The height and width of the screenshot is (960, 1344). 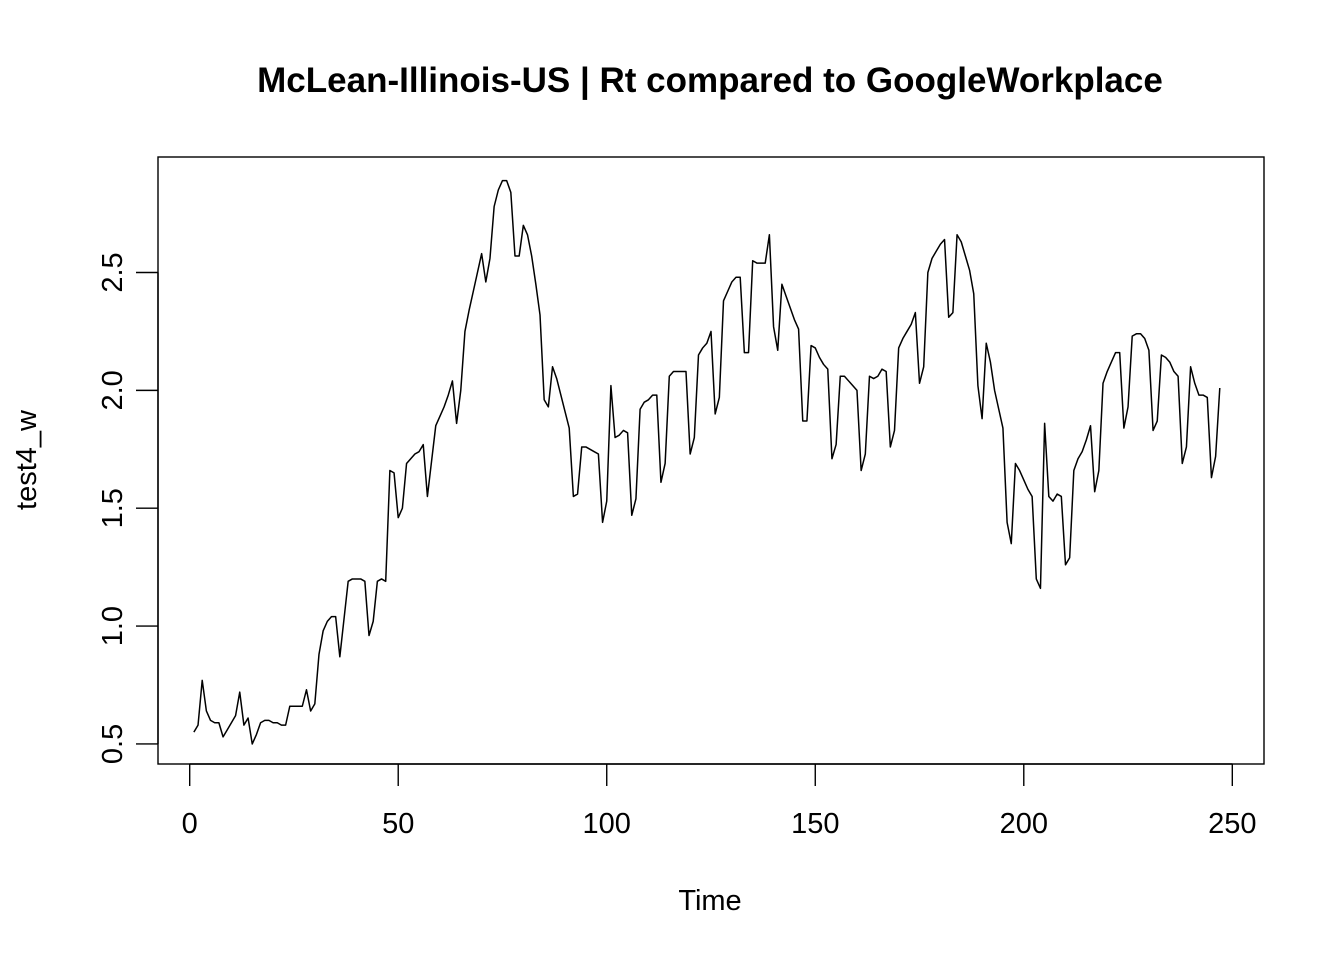 What do you see at coordinates (1232, 824) in the screenshot?
I see `x-tick-label: 250` at bounding box center [1232, 824].